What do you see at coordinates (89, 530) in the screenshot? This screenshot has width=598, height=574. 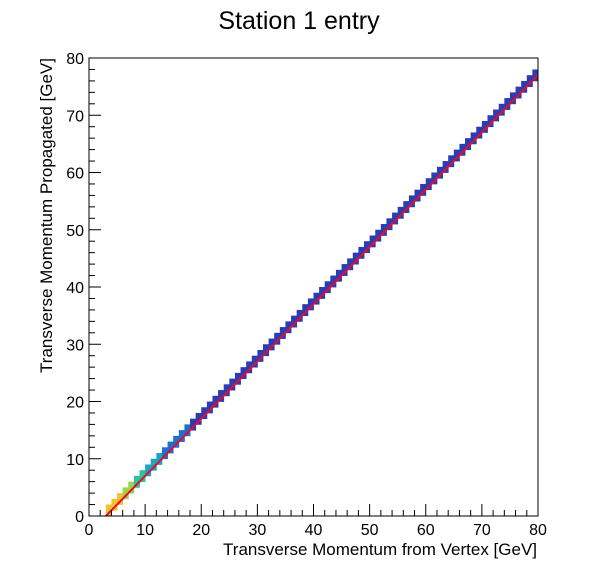 I see `x-tick-label: 0` at bounding box center [89, 530].